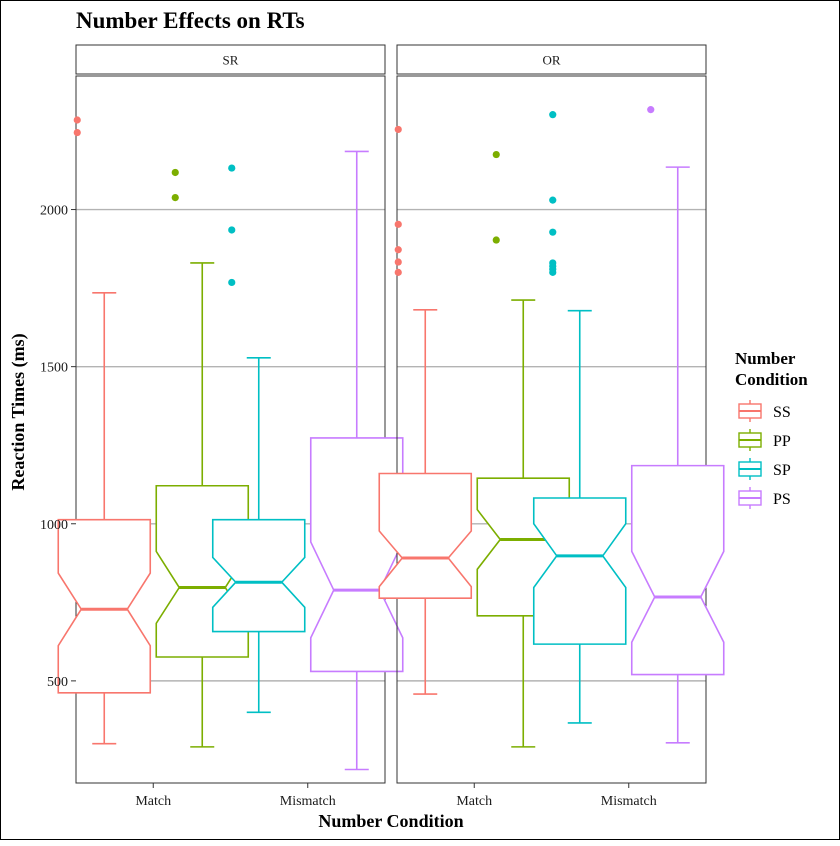  I want to click on legend-title: Number, so click(765, 358).